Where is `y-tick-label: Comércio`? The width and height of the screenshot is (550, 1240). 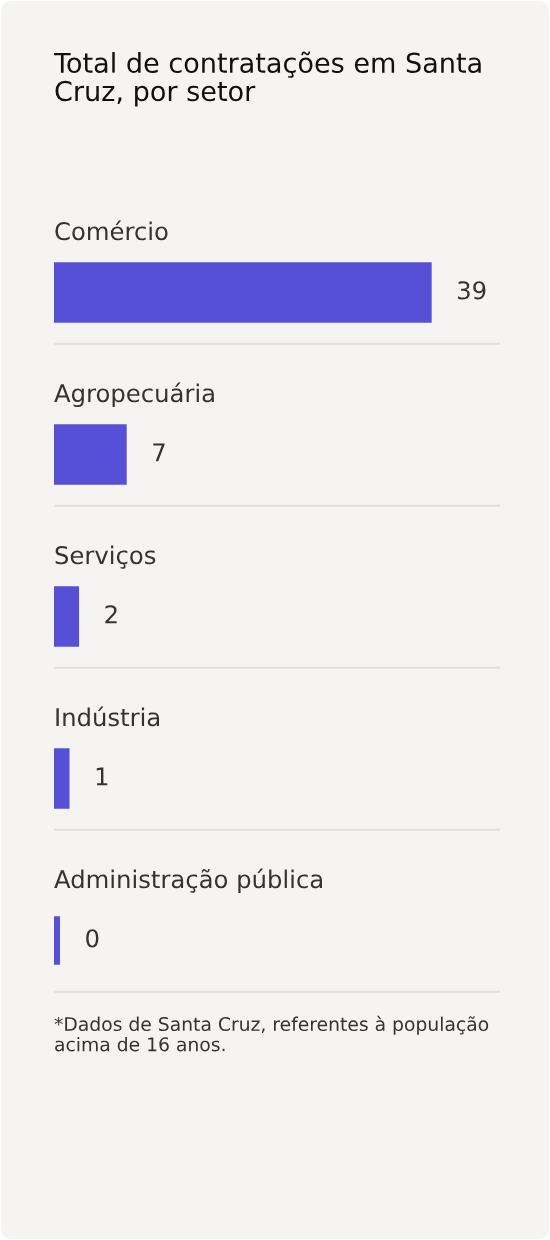 y-tick-label: Comércio is located at coordinates (111, 230).